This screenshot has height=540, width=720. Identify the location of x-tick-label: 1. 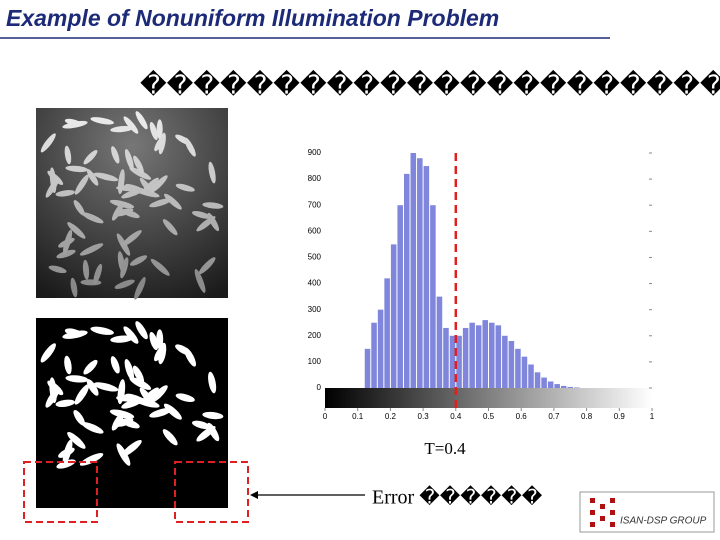
(652, 416).